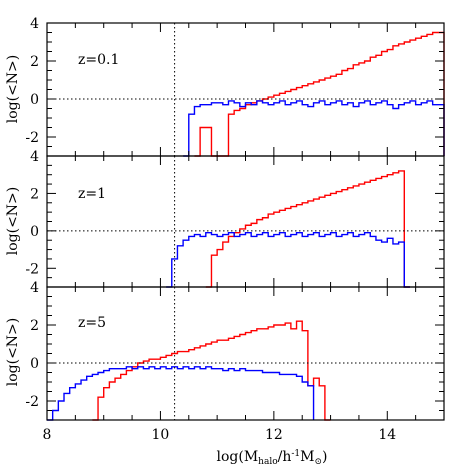 This screenshot has width=469, height=469. What do you see at coordinates (295, 454) in the screenshot?
I see `x-axis-label-sup: -1` at bounding box center [295, 454].